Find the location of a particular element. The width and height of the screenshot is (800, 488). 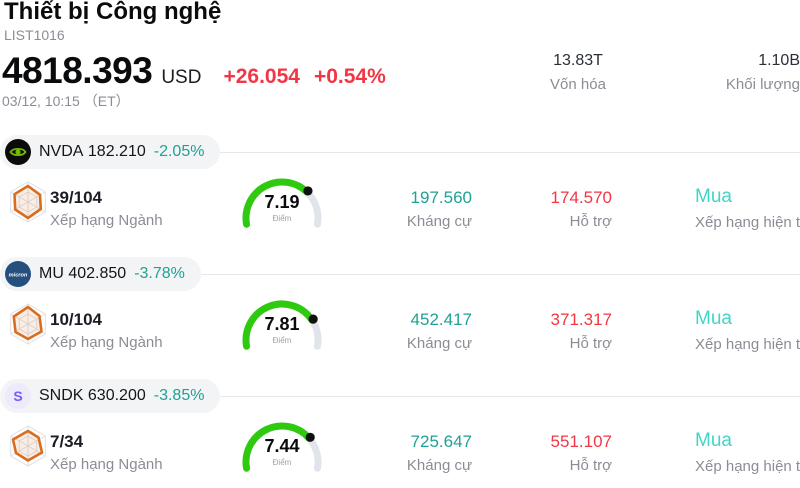

resistance-value: 452.417 is located at coordinates (441, 319).